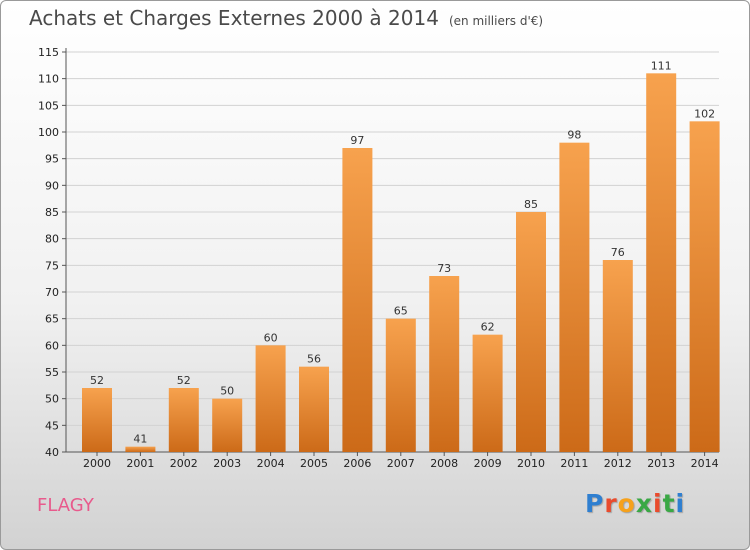 The height and width of the screenshot is (550, 750). I want to click on x-tick-label: 2002, so click(184, 463).